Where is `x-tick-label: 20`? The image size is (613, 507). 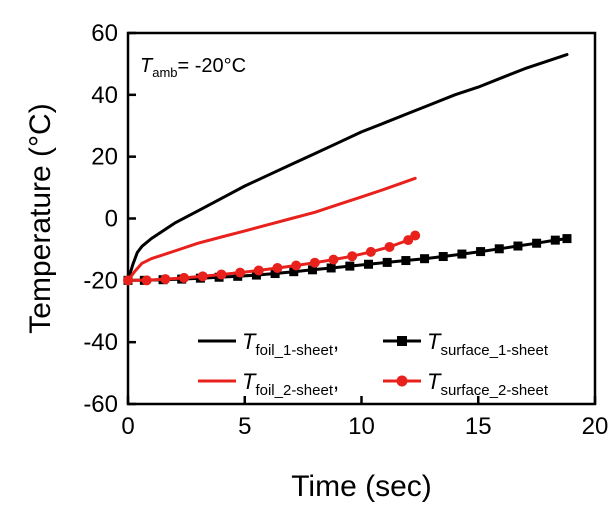 x-tick-label: 20 is located at coordinates (595, 426).